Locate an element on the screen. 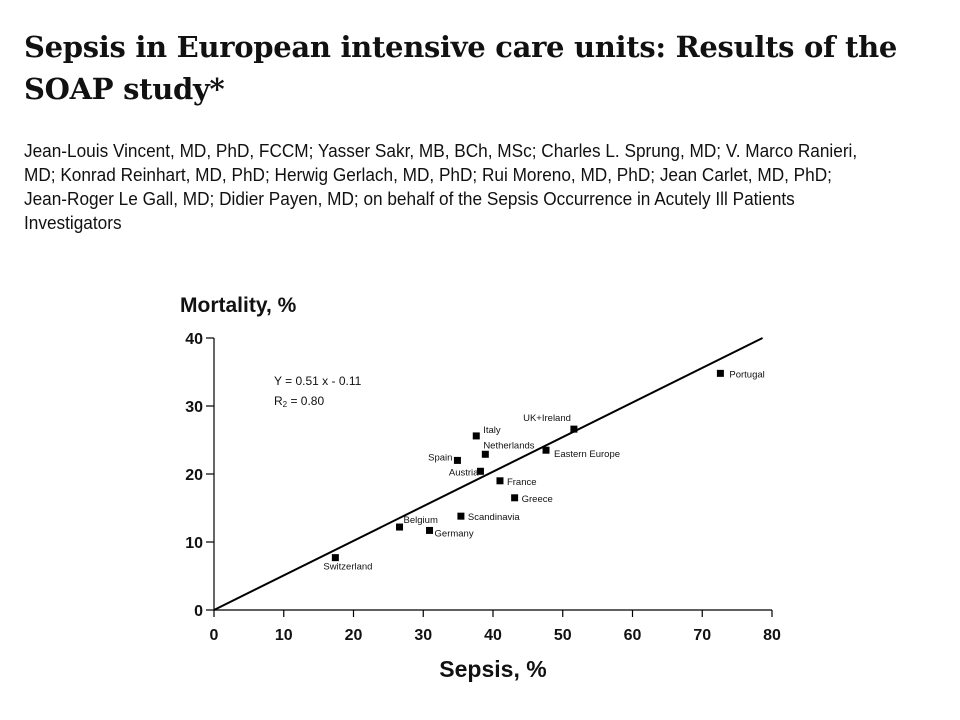  point-label: Greece is located at coordinates (537, 499).